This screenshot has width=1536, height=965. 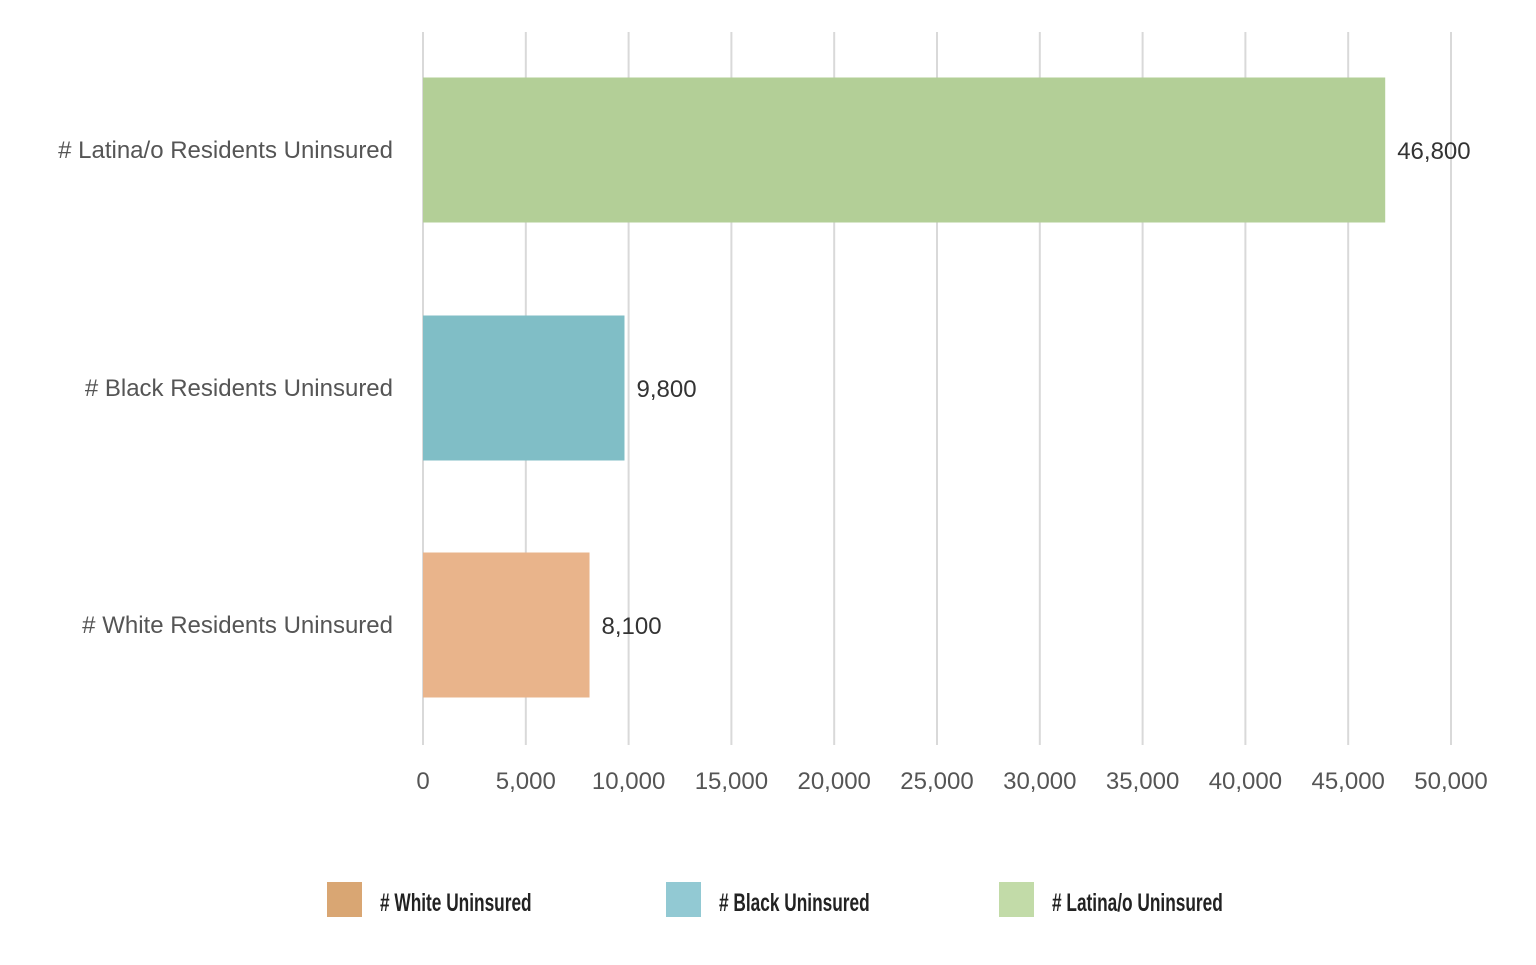 What do you see at coordinates (1245, 781) in the screenshot?
I see `x-tick-label: 40,000` at bounding box center [1245, 781].